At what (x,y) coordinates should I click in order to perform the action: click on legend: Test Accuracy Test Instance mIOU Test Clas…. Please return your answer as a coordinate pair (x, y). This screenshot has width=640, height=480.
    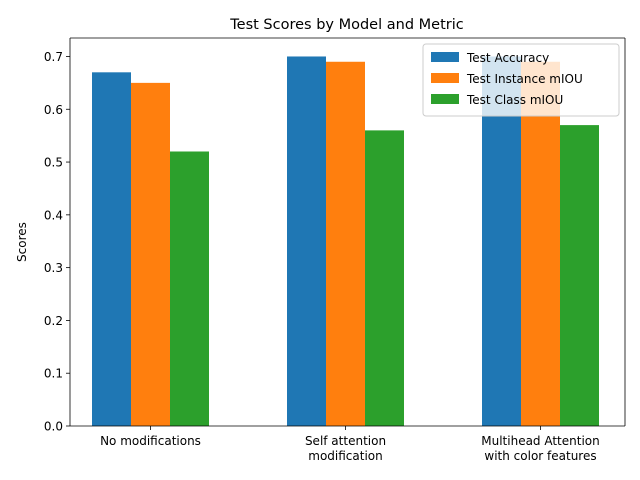
    Looking at the image, I should click on (521, 80).